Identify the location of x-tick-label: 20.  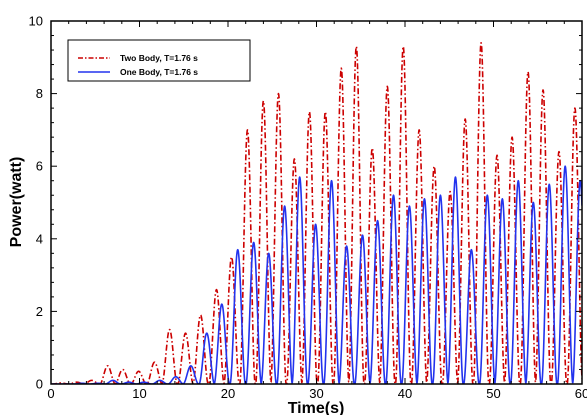
(228, 393).